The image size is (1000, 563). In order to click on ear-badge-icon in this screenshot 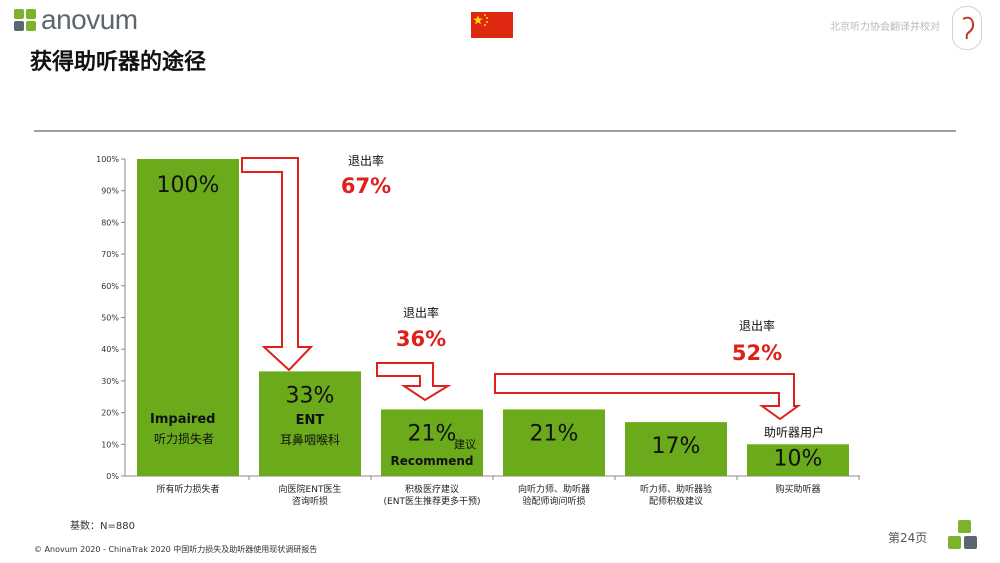, I will do `click(967, 28)`.